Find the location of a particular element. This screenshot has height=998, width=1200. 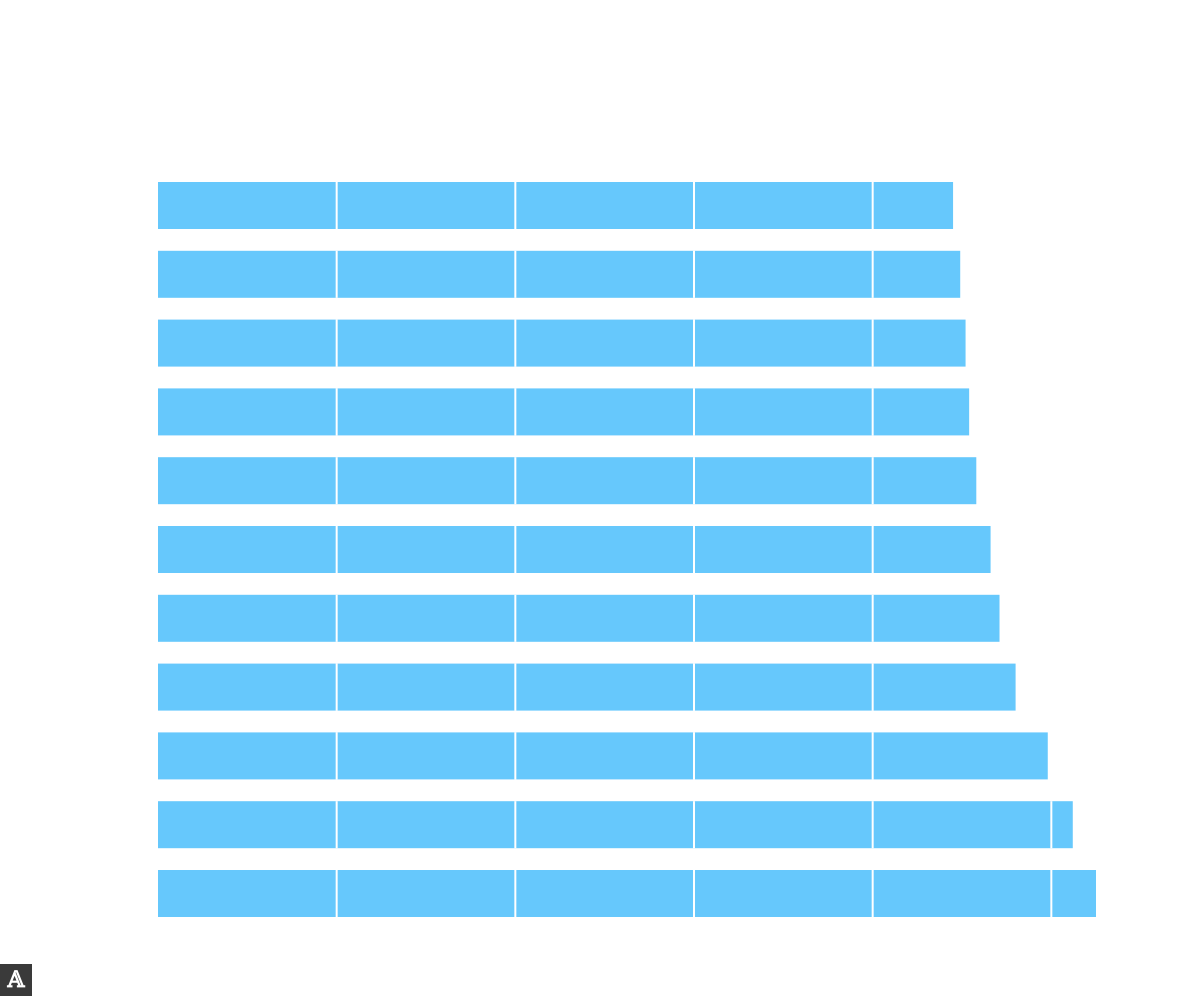

font-icon-glyph: 𝔸 is located at coordinates (16, 980).